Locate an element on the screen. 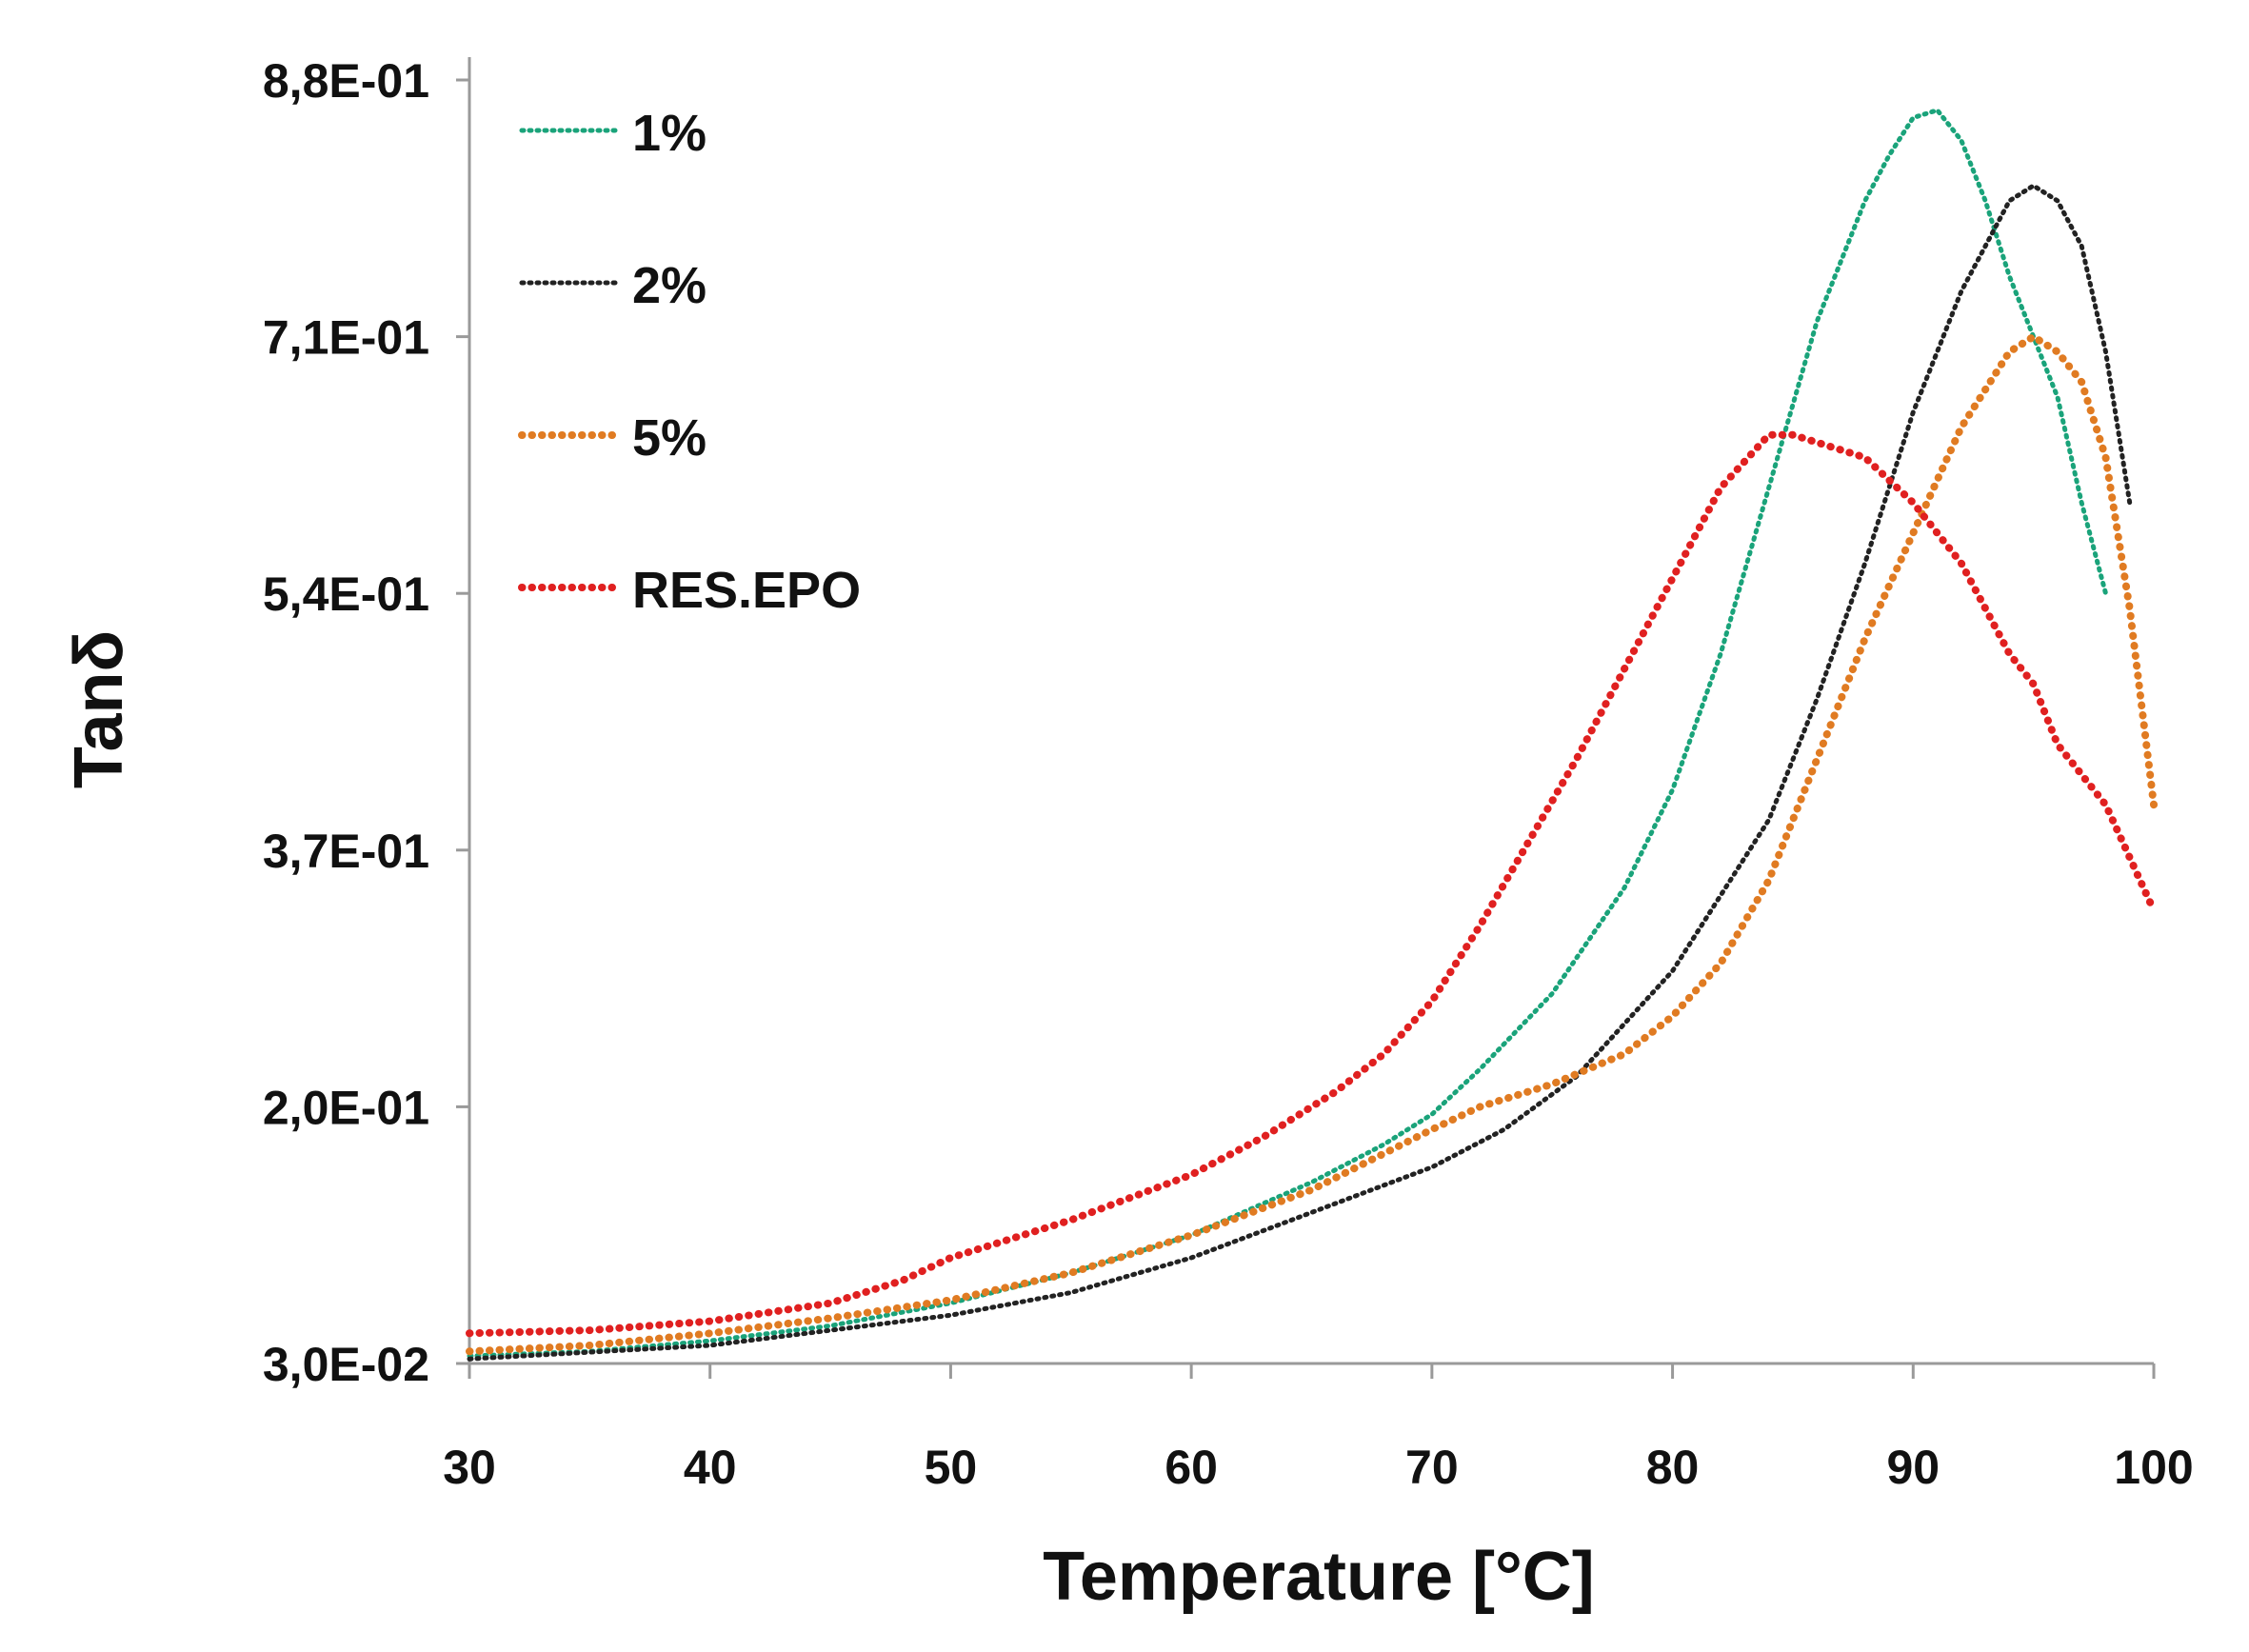  y-tick-label: 7,1E-01 is located at coordinates (346, 338).